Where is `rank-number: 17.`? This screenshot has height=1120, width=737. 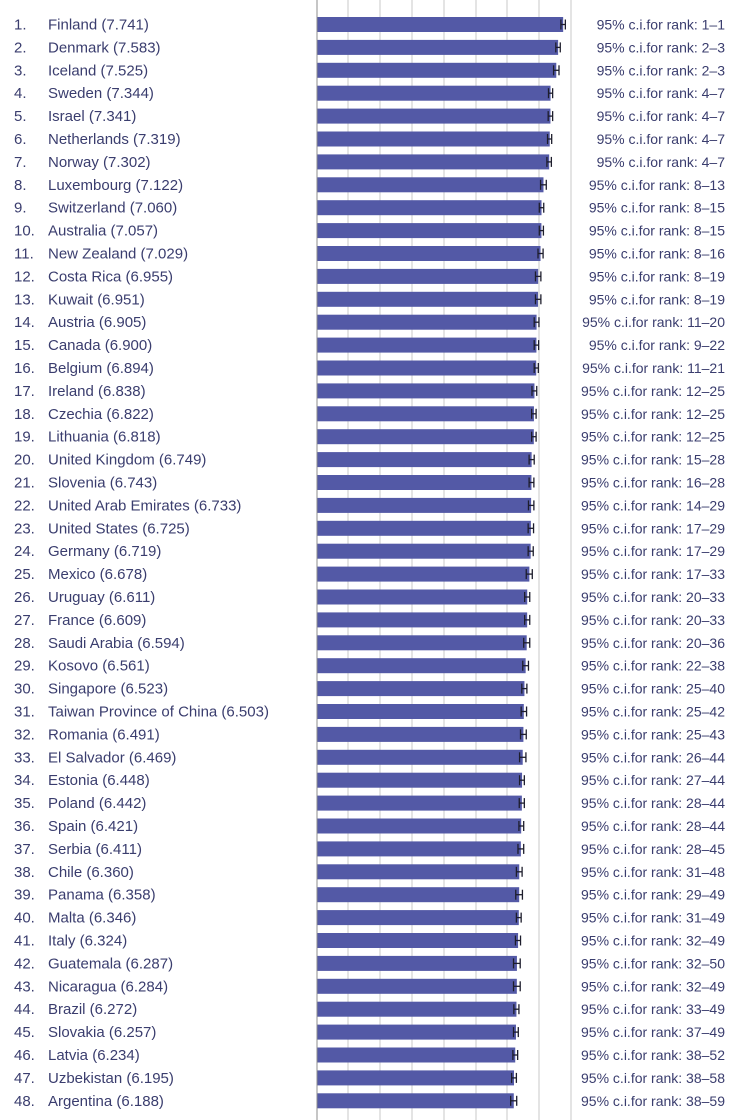 rank-number: 17. is located at coordinates (24, 391).